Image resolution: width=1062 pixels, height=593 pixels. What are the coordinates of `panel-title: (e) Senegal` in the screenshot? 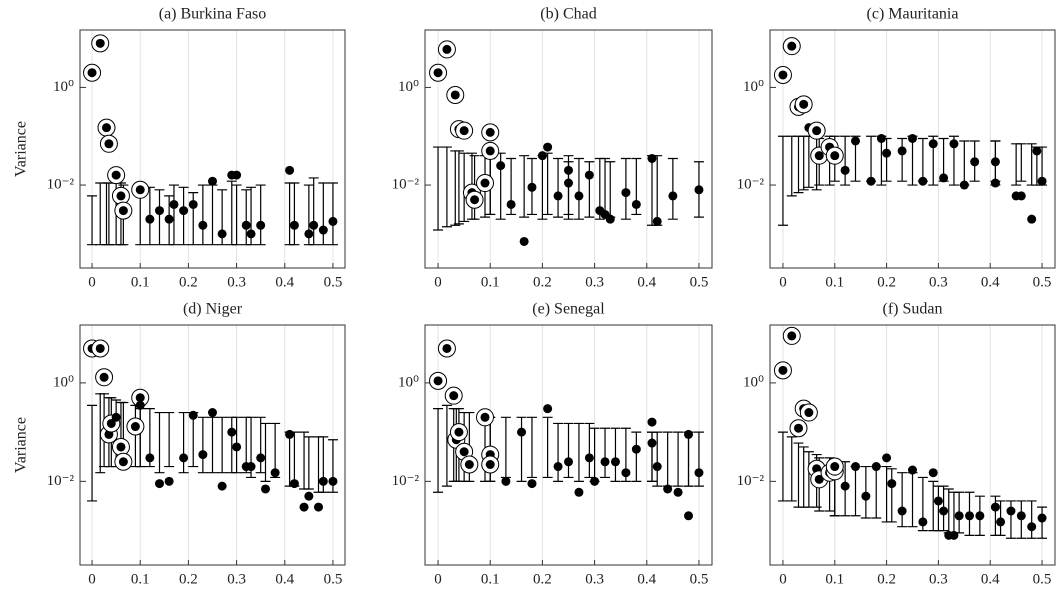 It's located at (568, 309).